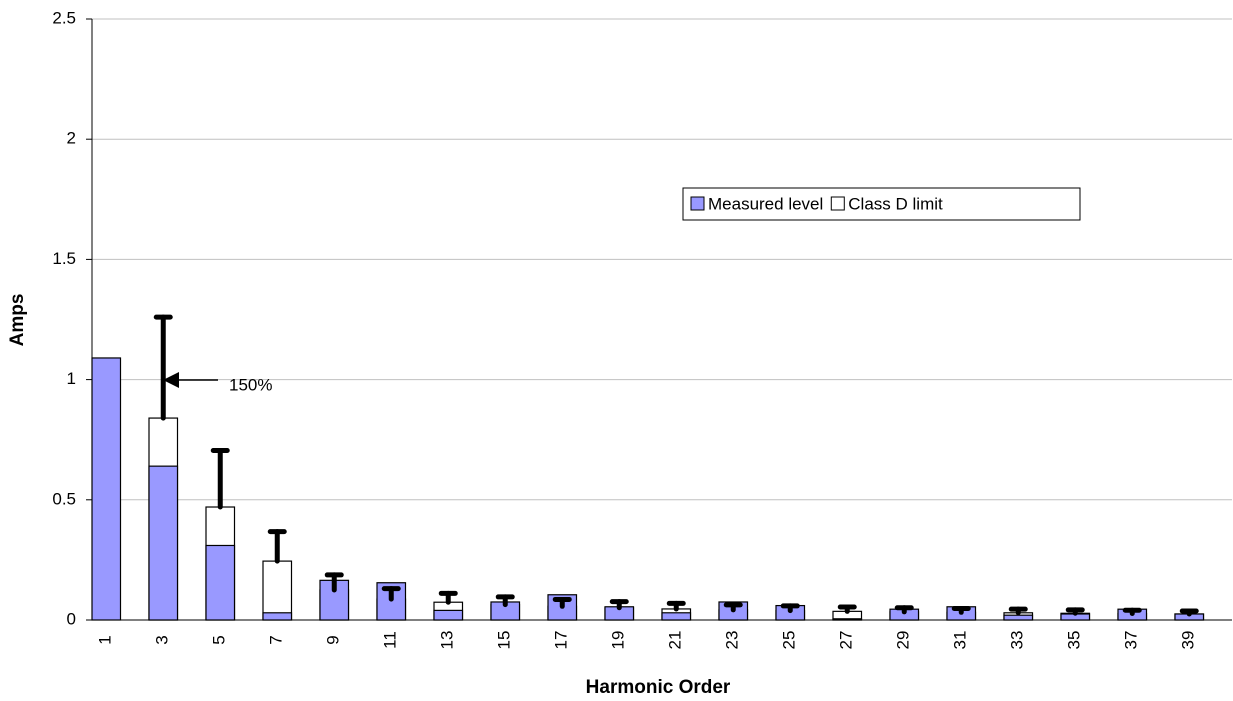 The height and width of the screenshot is (701, 1233). Describe the element at coordinates (903, 640) in the screenshot. I see `x-tick-label: 29` at that location.